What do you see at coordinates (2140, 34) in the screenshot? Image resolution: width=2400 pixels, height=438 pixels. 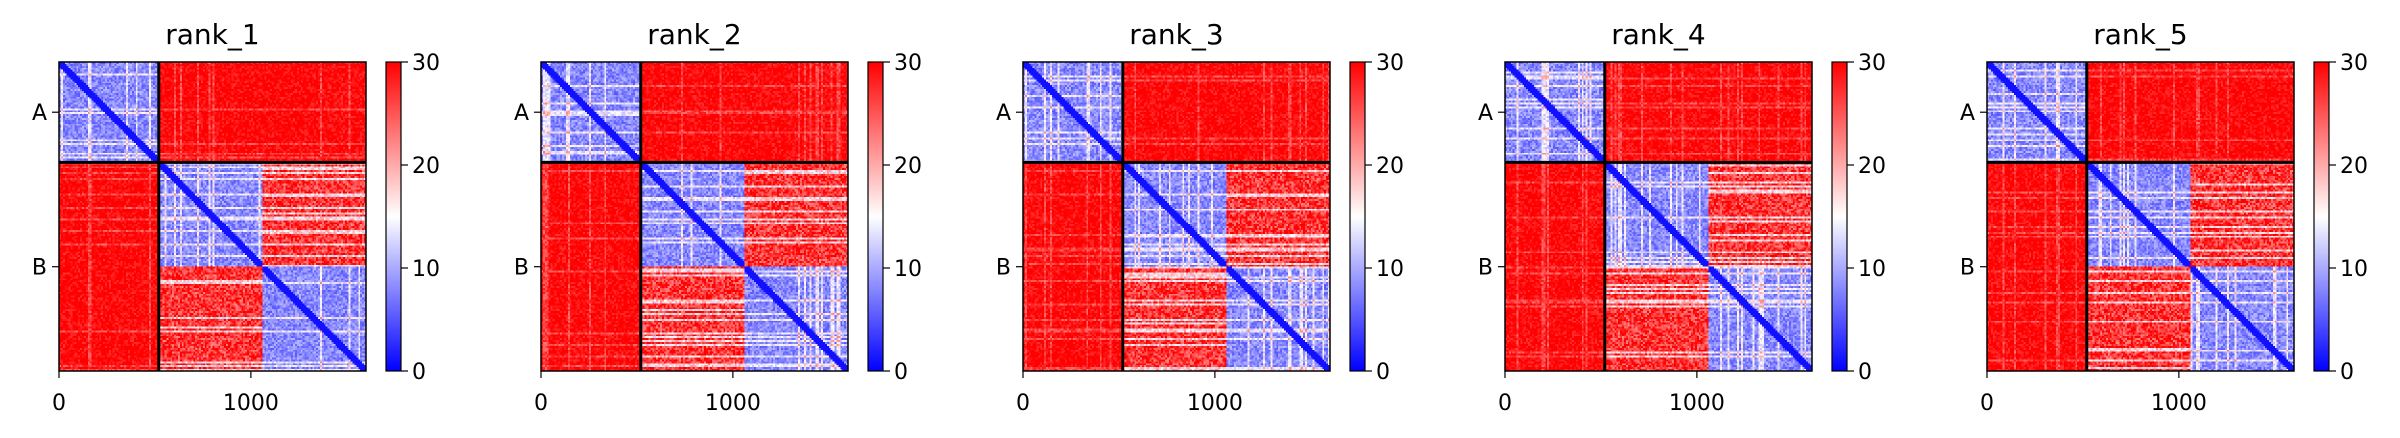 I see `panel-title: rank_5` at bounding box center [2140, 34].